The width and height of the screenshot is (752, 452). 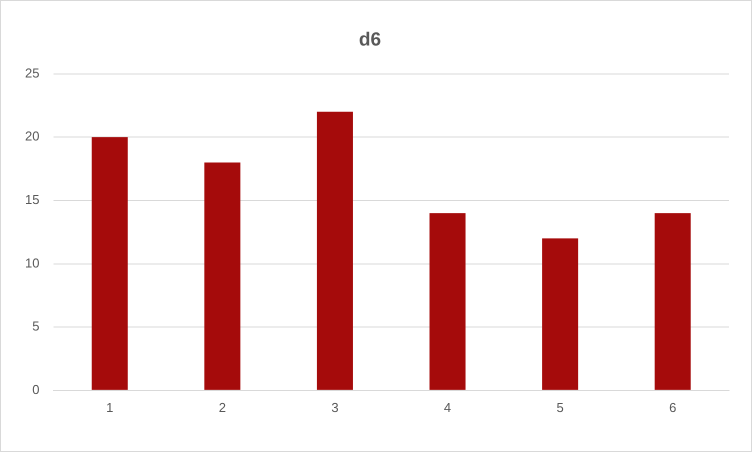 I want to click on y-tick-label: 0, so click(x=36, y=389).